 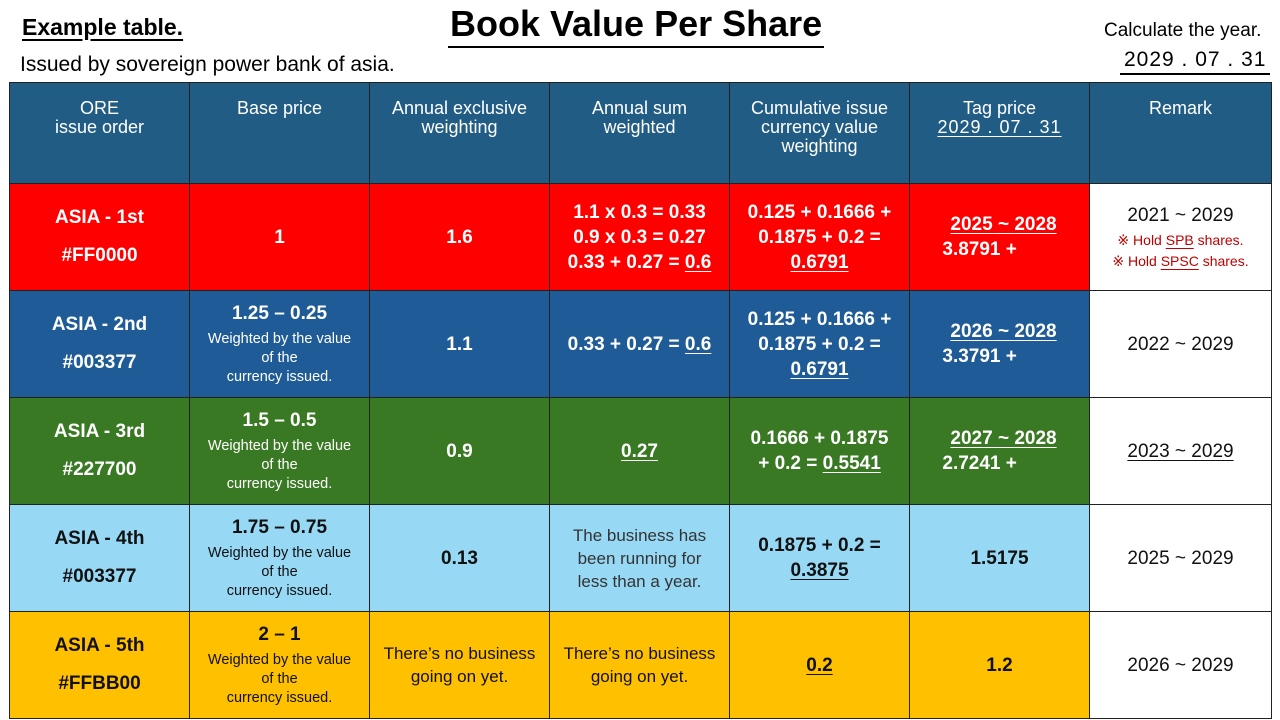 What do you see at coordinates (279, 377) in the screenshot?
I see `row2-base-note3: currency issued.` at bounding box center [279, 377].